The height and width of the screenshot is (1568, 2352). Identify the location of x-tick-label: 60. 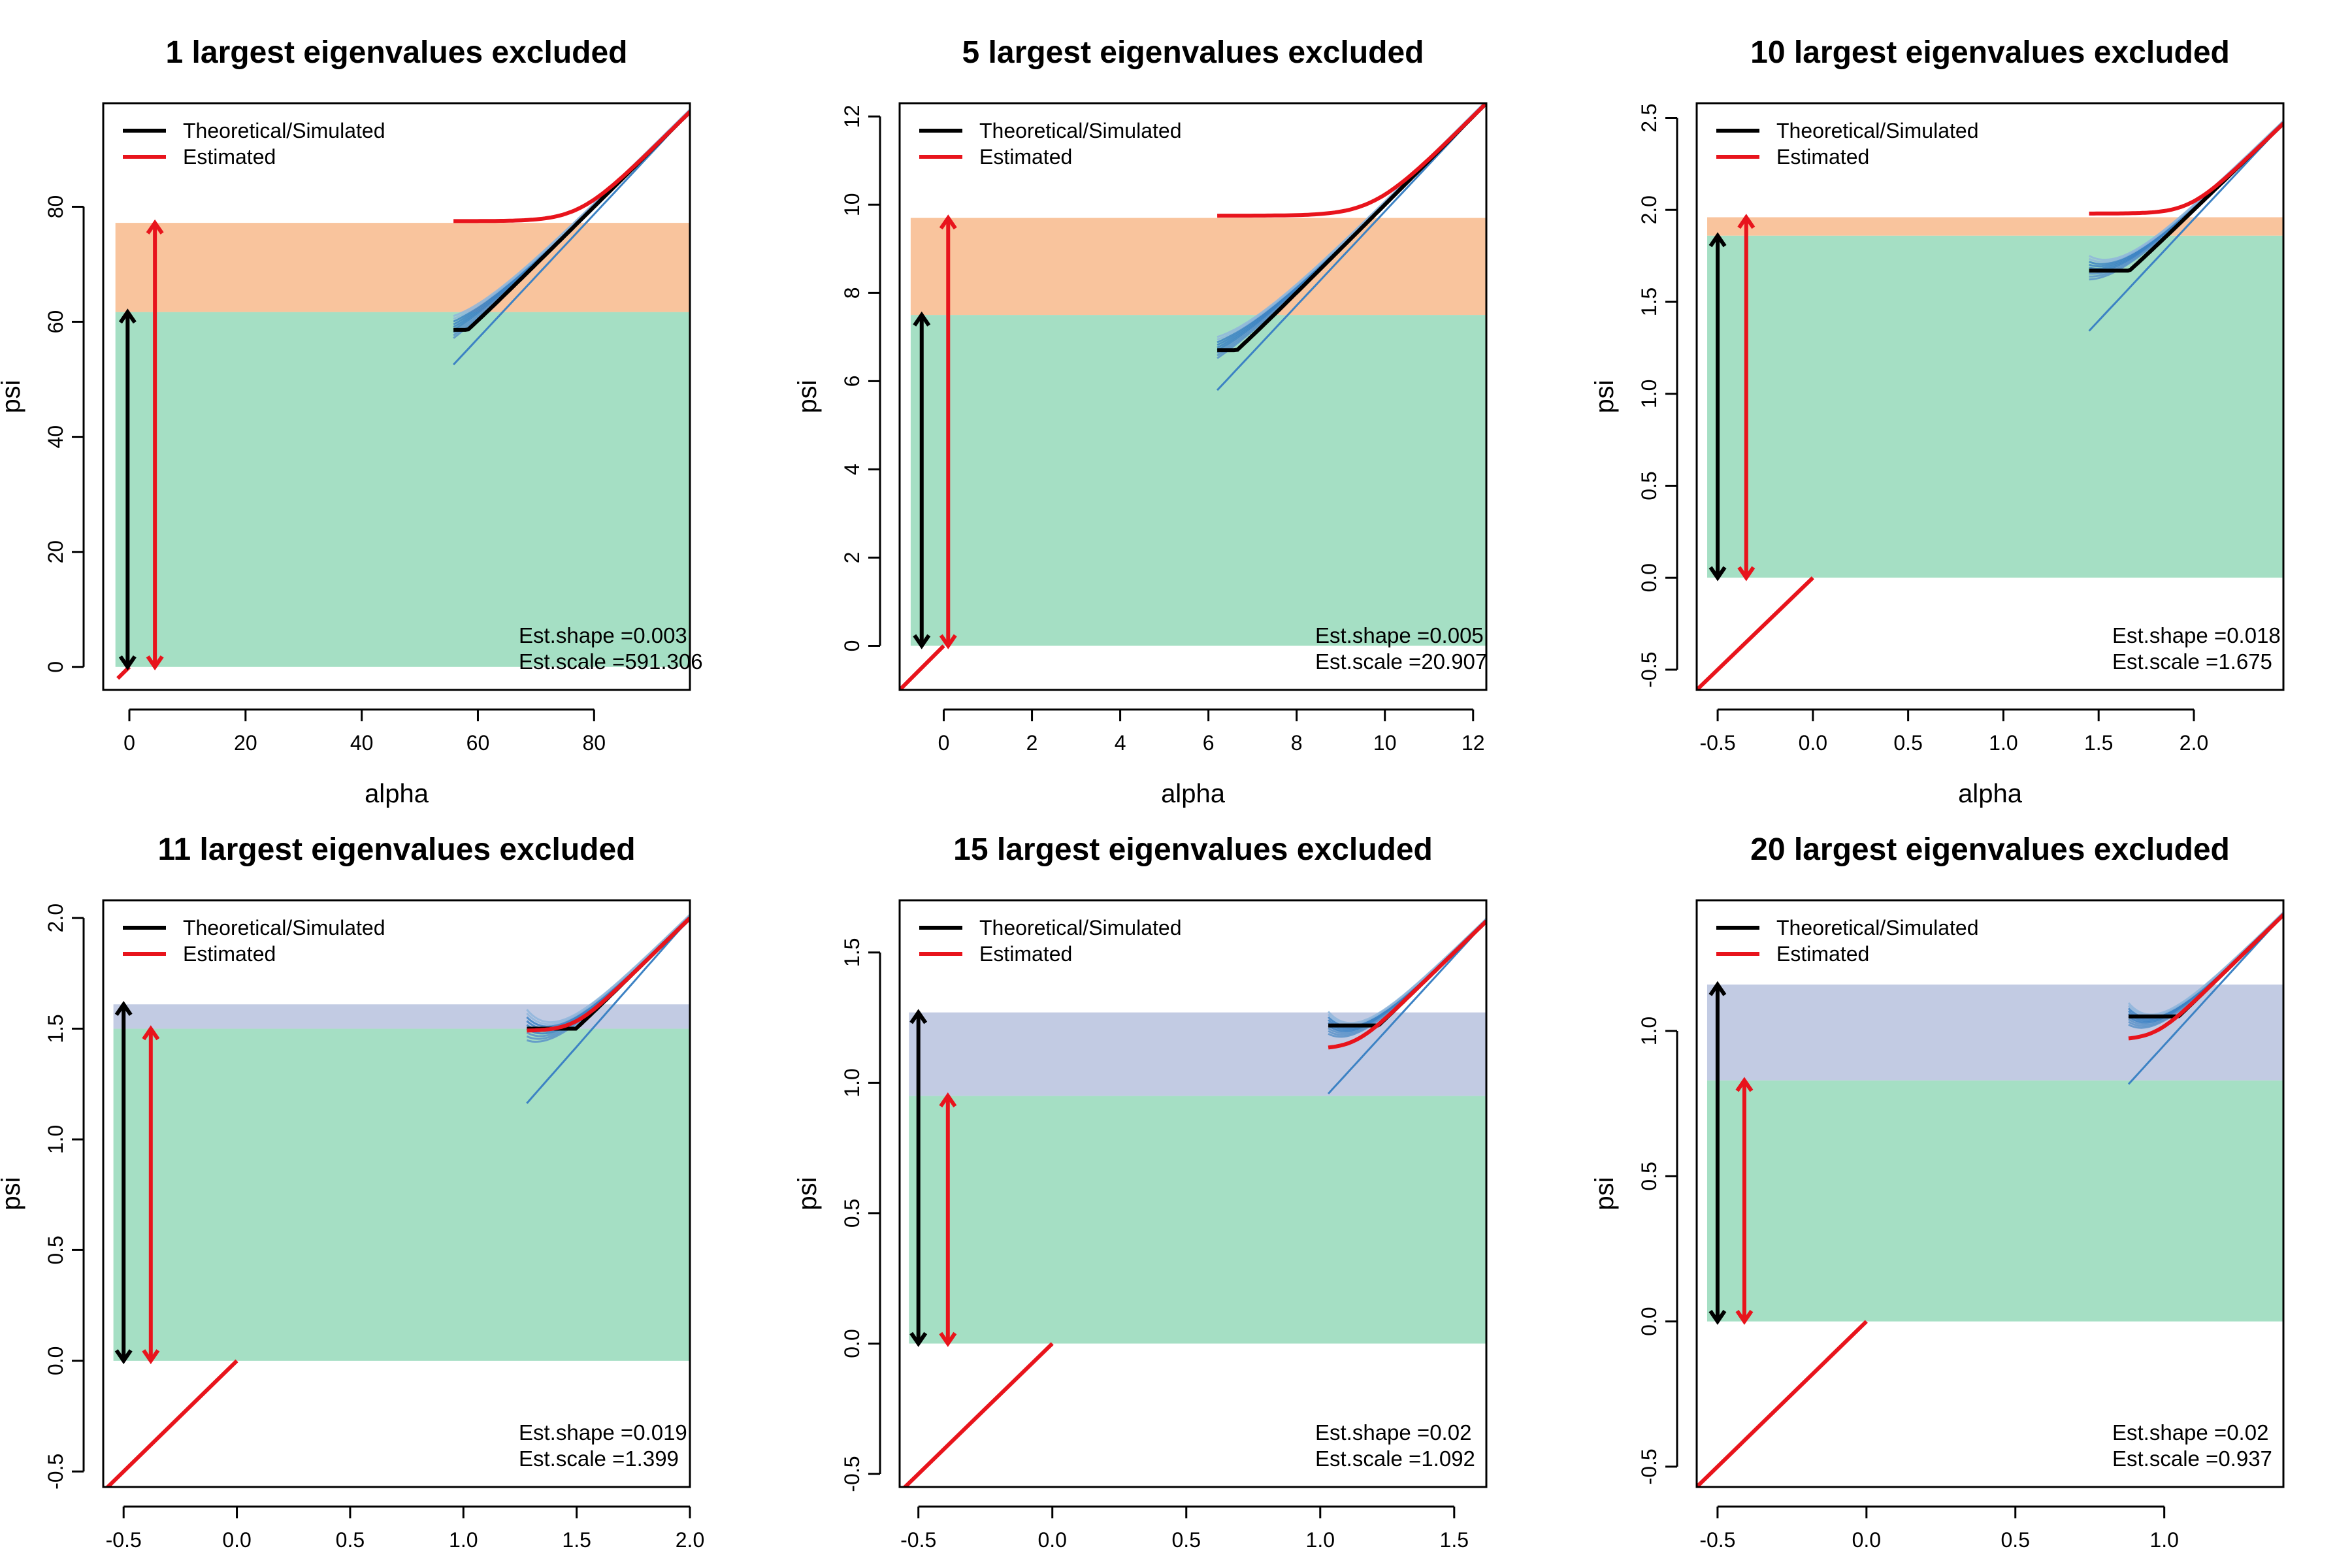
(478, 743).